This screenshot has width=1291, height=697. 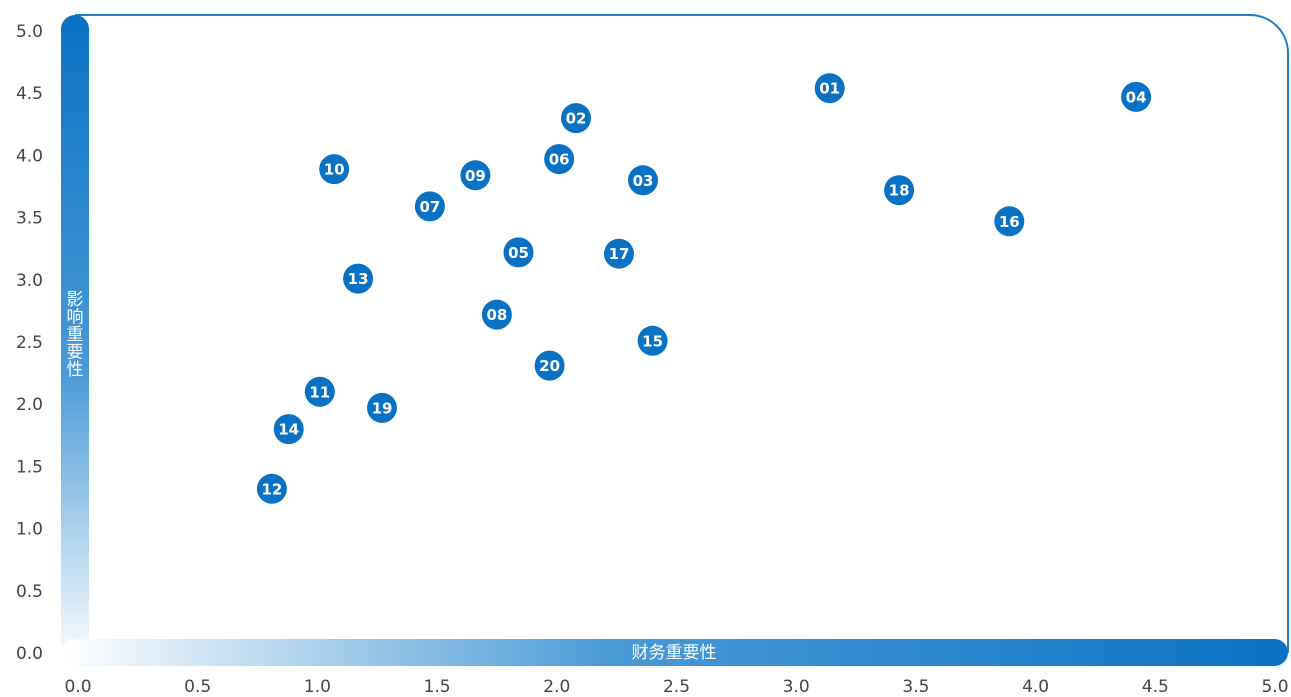 I want to click on data-point: 07, so click(x=429, y=206).